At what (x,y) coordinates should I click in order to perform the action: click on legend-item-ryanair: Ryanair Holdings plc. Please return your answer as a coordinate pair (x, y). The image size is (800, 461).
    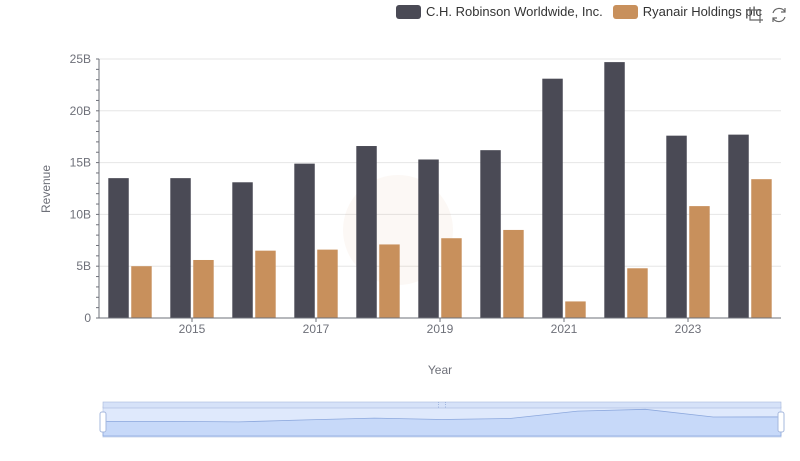
    Looking at the image, I should click on (687, 11).